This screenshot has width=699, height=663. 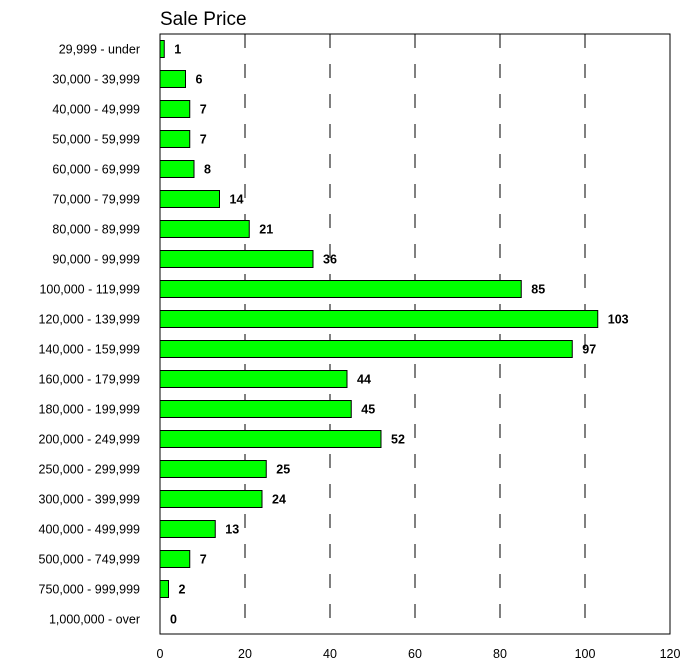 What do you see at coordinates (364, 380) in the screenshot?
I see `value-label: 44` at bounding box center [364, 380].